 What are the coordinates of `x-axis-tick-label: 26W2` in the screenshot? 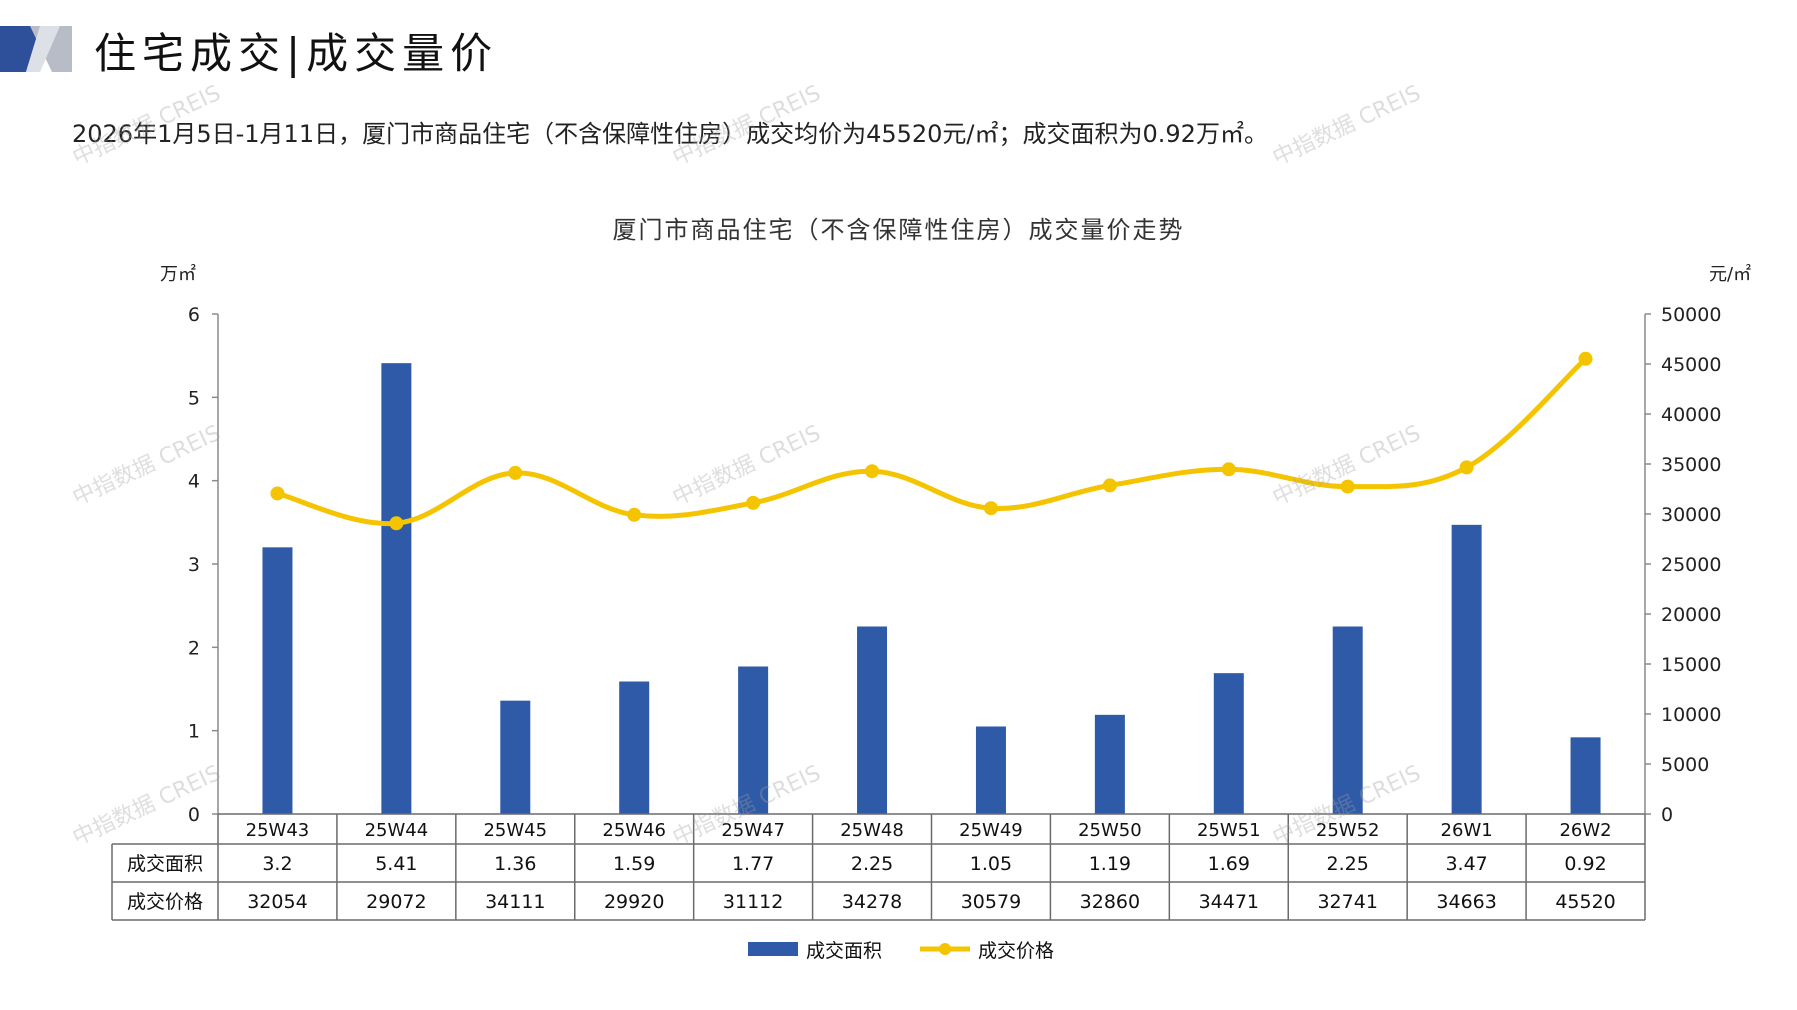 It's located at (1585, 830).